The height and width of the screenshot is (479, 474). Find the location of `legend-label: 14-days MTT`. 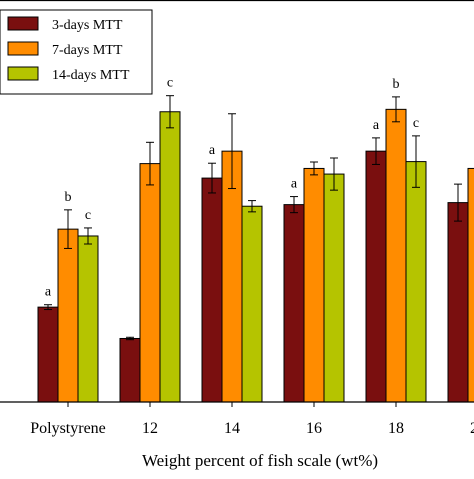

legend-label: 14-days MTT is located at coordinates (91, 75).